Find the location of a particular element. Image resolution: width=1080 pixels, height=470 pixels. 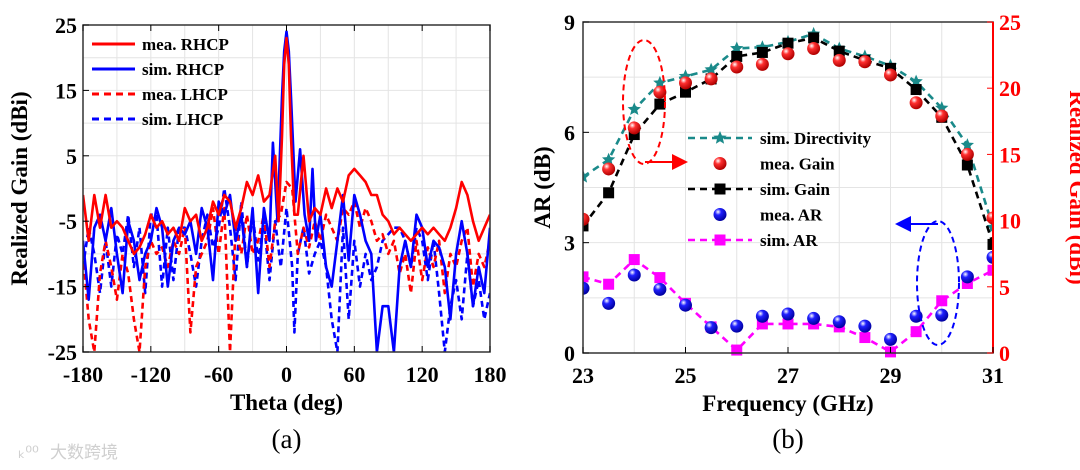

legend-label: sim. RHCP is located at coordinates (183, 69).